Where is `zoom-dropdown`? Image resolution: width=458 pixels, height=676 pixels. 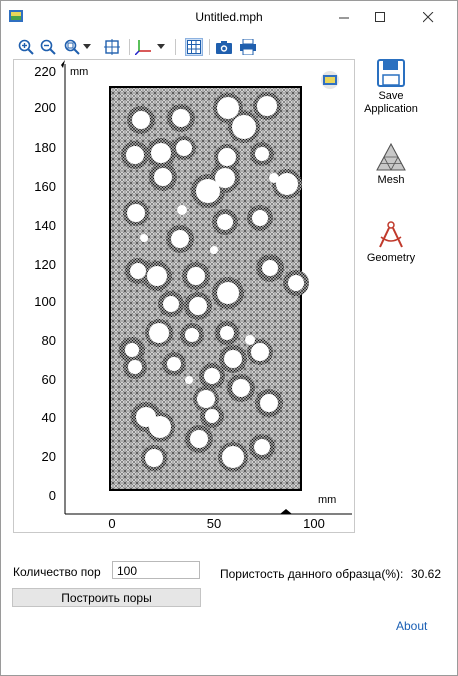 zoom-dropdown is located at coordinates (87, 47).